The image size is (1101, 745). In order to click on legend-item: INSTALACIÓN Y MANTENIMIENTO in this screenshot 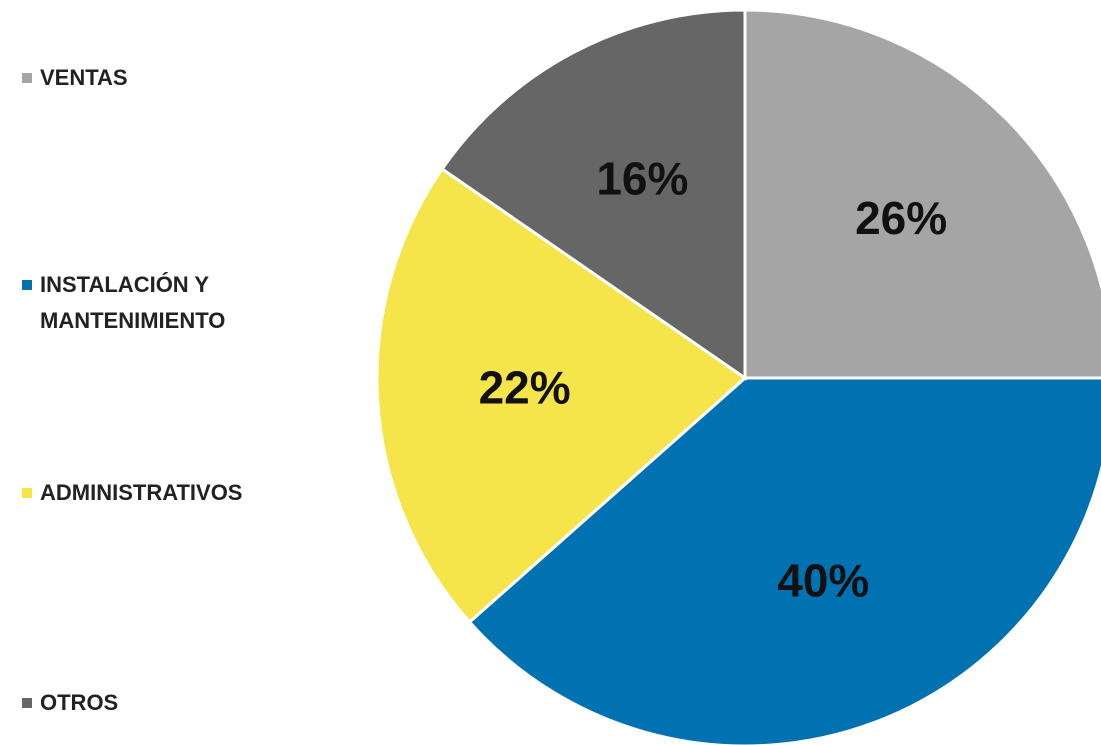, I will do `click(167, 303)`.